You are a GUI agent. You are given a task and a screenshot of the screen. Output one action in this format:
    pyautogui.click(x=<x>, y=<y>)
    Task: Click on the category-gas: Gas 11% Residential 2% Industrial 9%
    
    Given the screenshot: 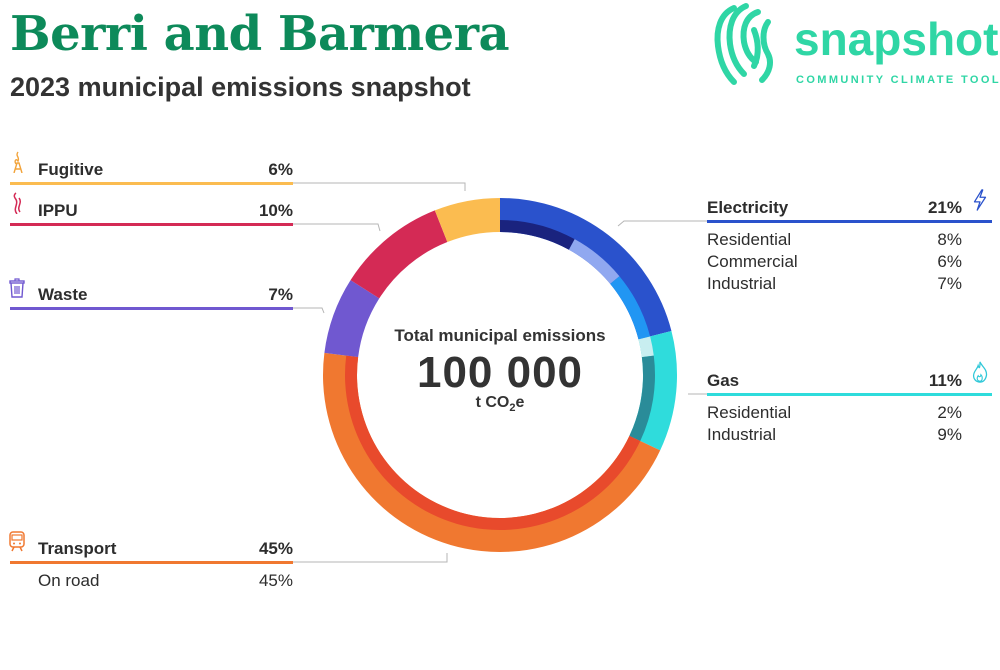 What is the action you would take?
    pyautogui.click(x=849, y=407)
    